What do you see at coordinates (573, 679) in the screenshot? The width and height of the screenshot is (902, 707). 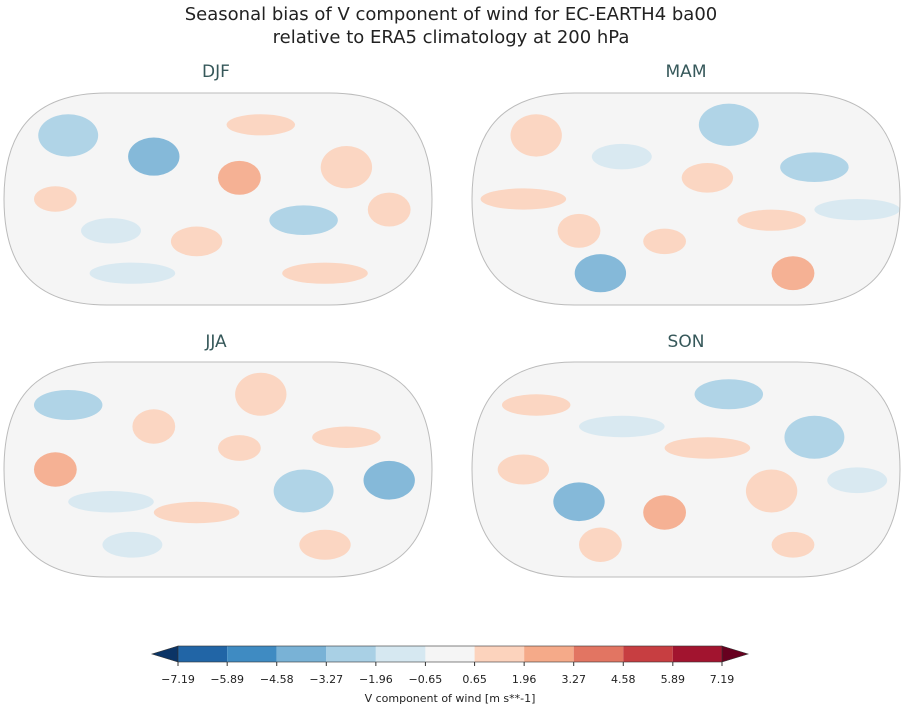 I see `colorbar-tick-label: 3.27` at bounding box center [573, 679].